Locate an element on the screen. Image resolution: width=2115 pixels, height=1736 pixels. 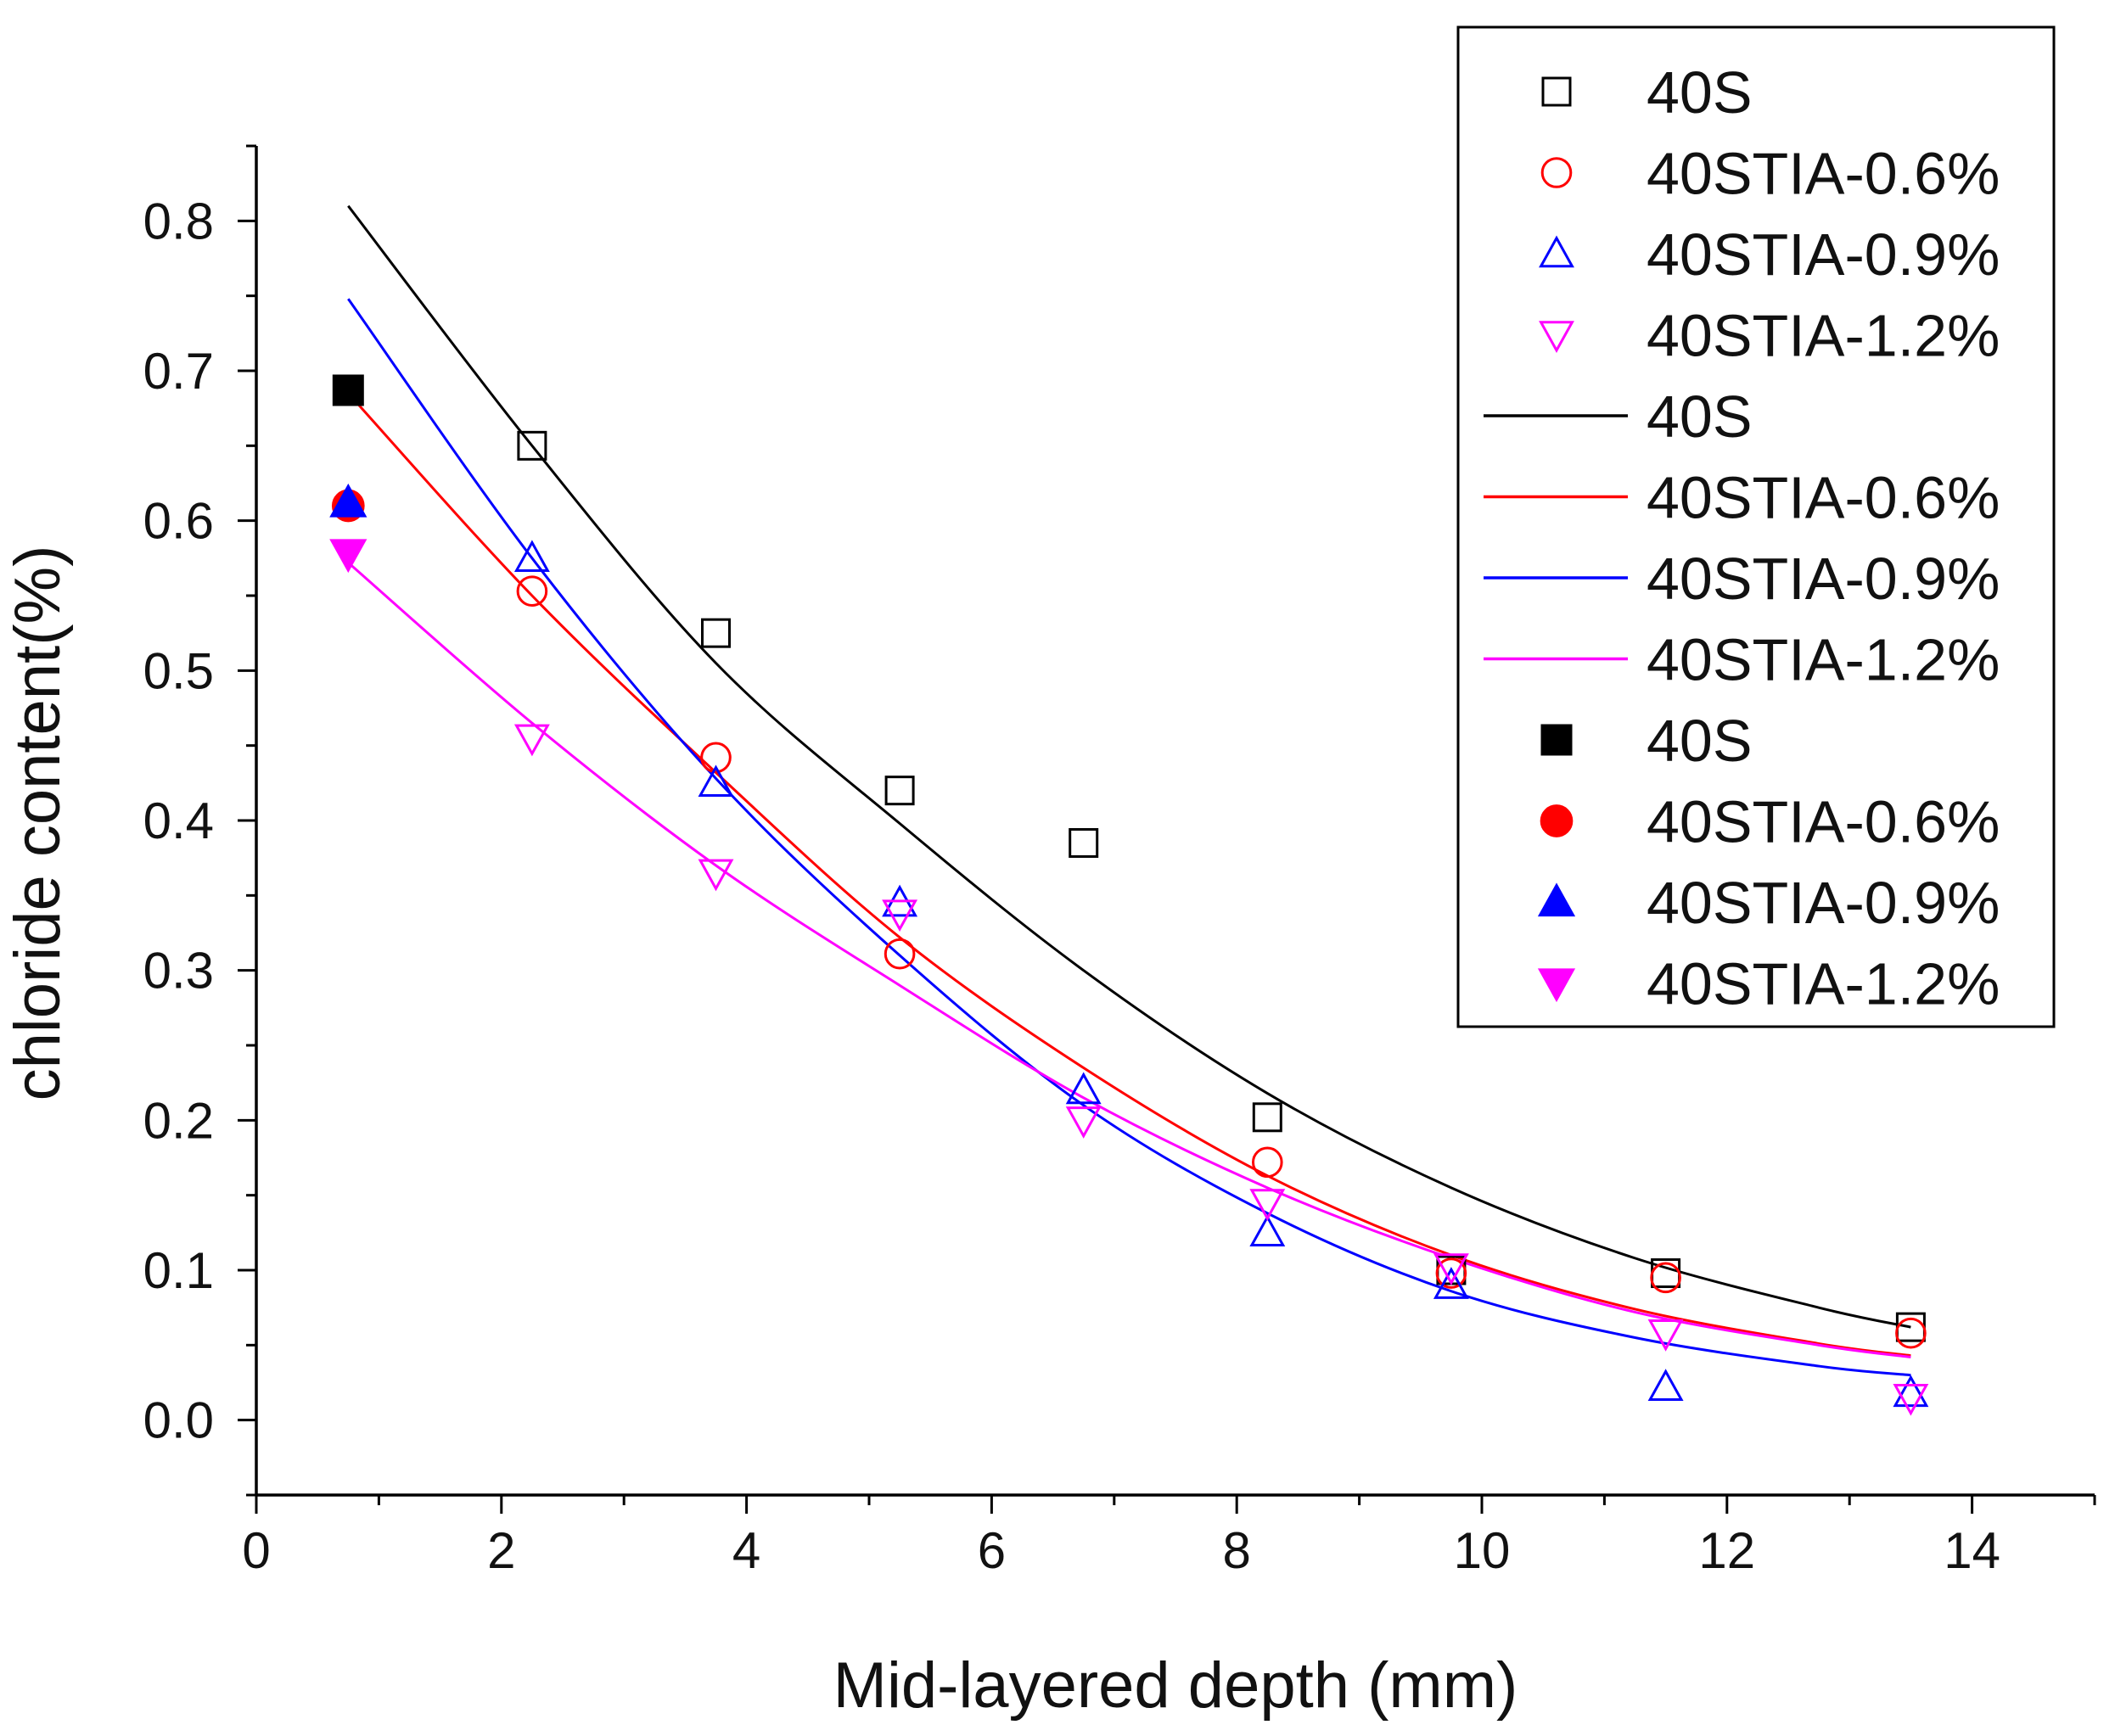
y-tick-label: 0.4 is located at coordinates (178, 821).